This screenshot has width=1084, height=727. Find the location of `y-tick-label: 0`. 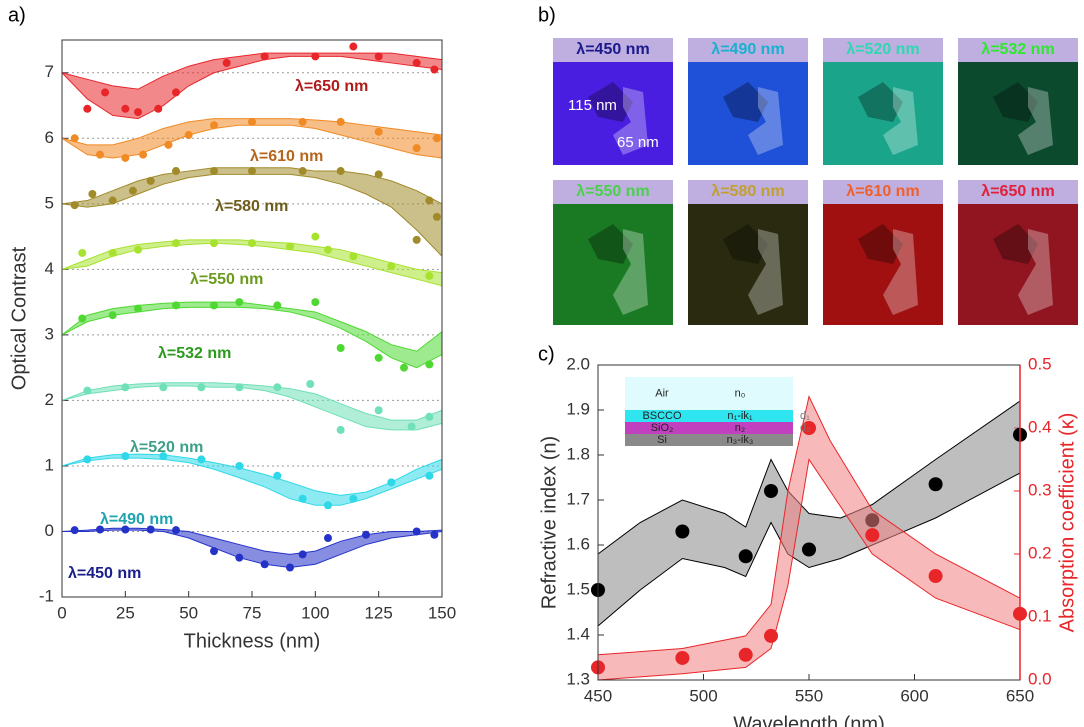

y-tick-label: 0 is located at coordinates (49, 530).